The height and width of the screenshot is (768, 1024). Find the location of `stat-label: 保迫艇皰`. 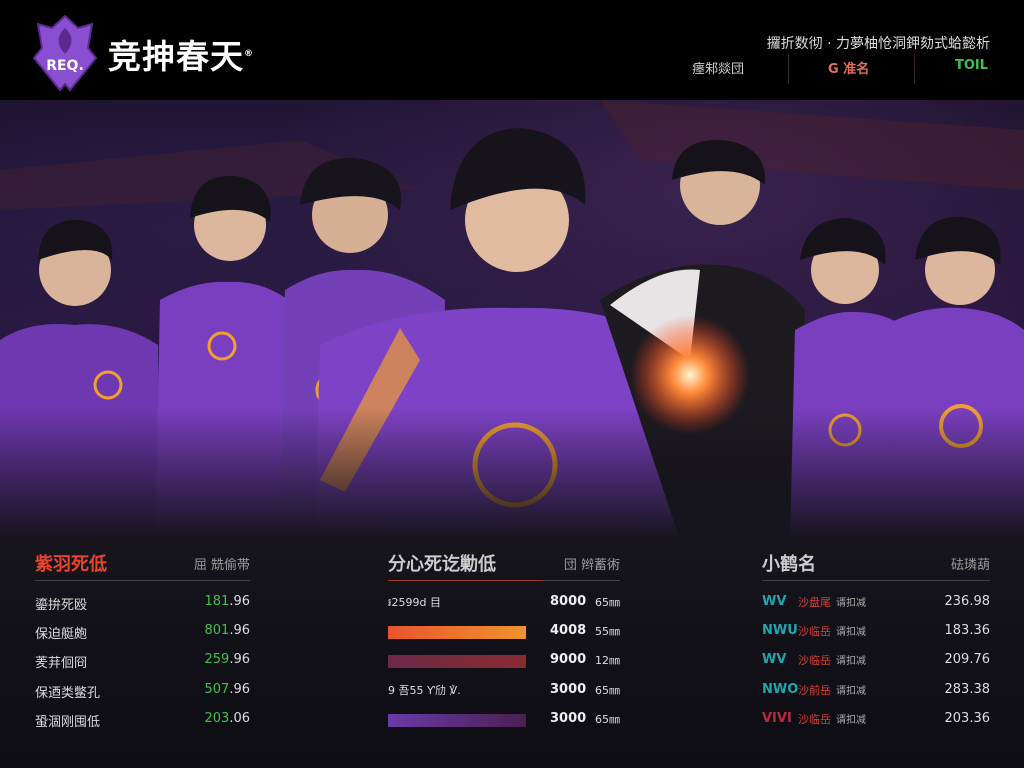

stat-label: 保迫艇皰 is located at coordinates (61, 634).